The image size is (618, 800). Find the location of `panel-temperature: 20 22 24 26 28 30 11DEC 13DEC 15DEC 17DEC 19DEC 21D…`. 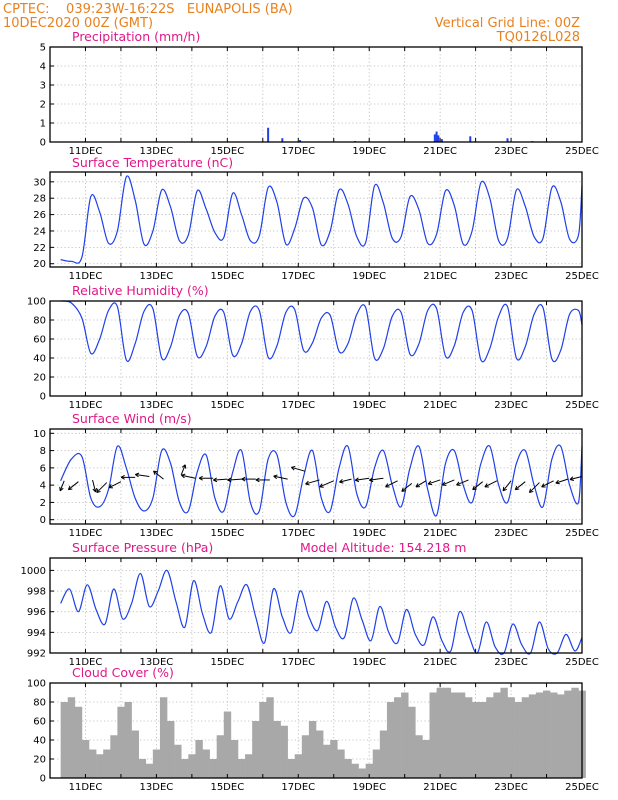

panel-temperature: 20 22 24 26 28 30 11DEC 13DEC 15DEC 17DEC 19DEC 21D… is located at coordinates (316, 218).